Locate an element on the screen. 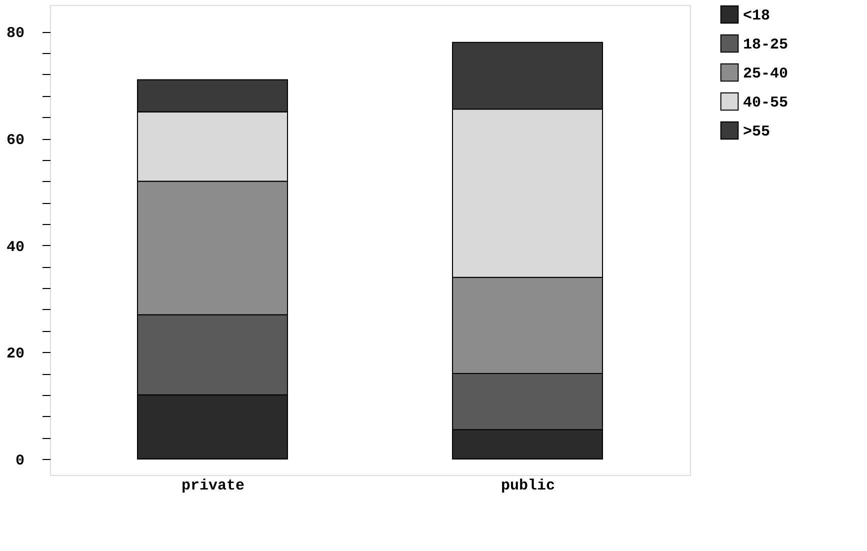 The width and height of the screenshot is (867, 551). legend-label: <18 is located at coordinates (756, 16).